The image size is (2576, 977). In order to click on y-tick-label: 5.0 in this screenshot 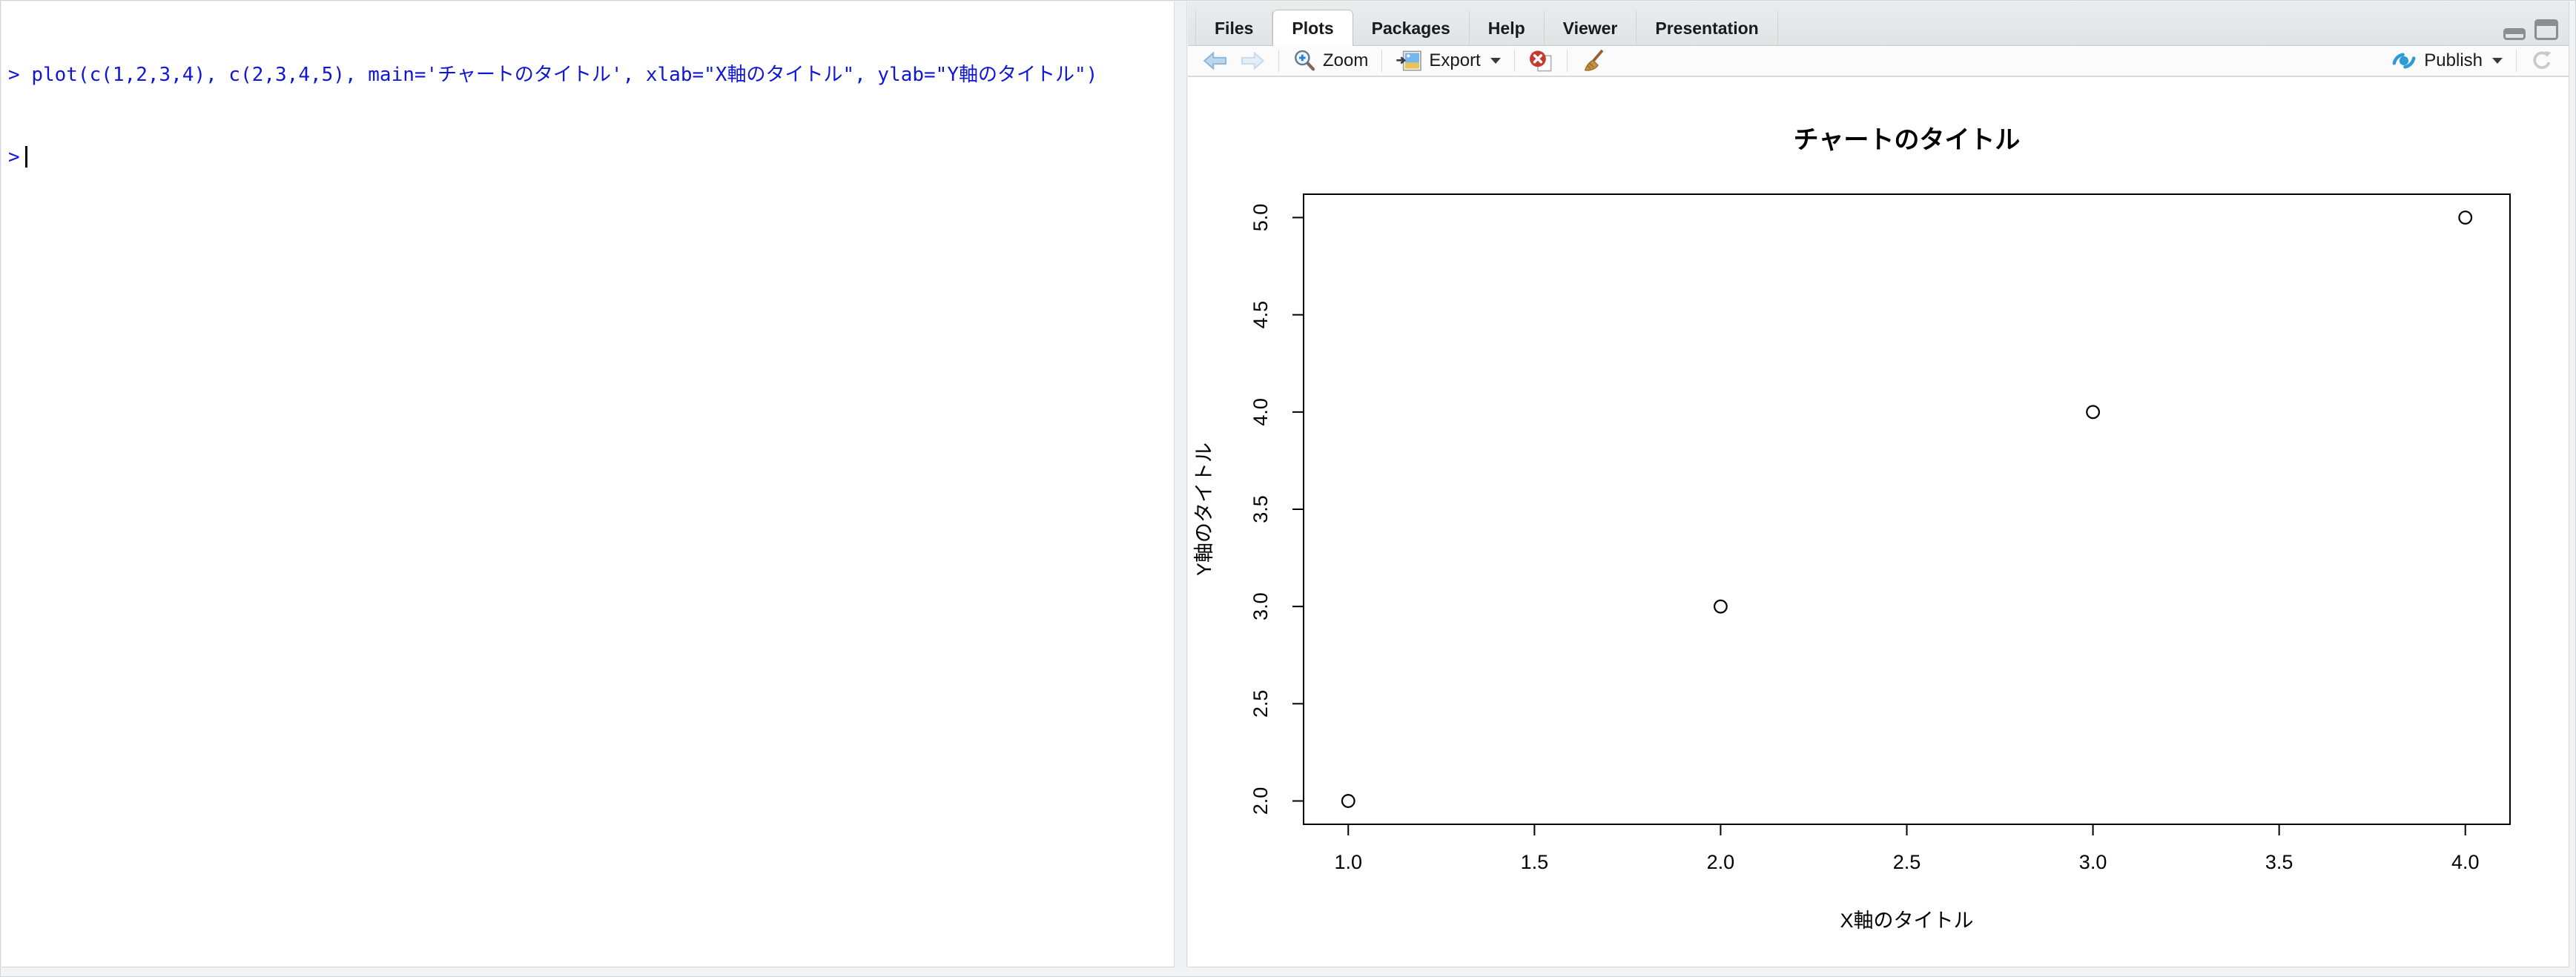, I will do `click(1260, 218)`.